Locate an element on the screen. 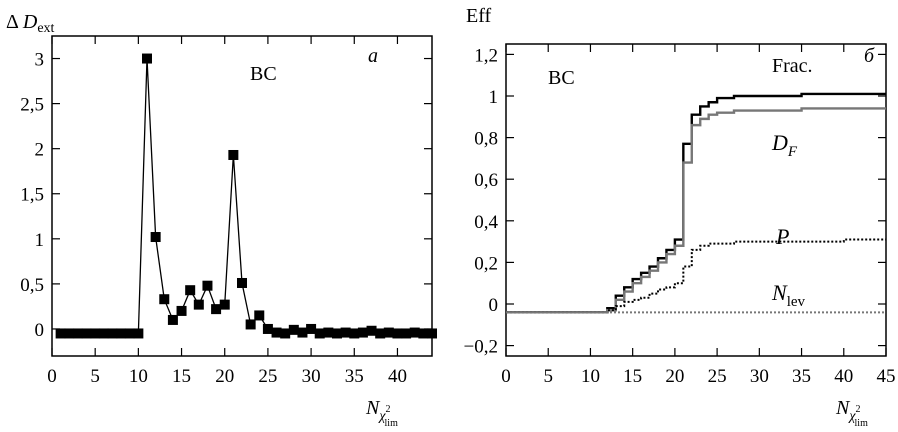  y-tick-label: 1,5 is located at coordinates (32, 195).